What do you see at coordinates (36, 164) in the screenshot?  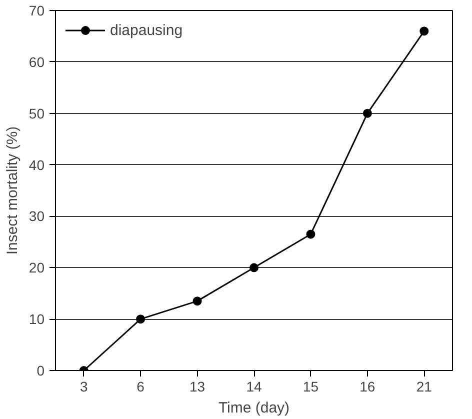 I see `y-tick-label: 40` at bounding box center [36, 164].